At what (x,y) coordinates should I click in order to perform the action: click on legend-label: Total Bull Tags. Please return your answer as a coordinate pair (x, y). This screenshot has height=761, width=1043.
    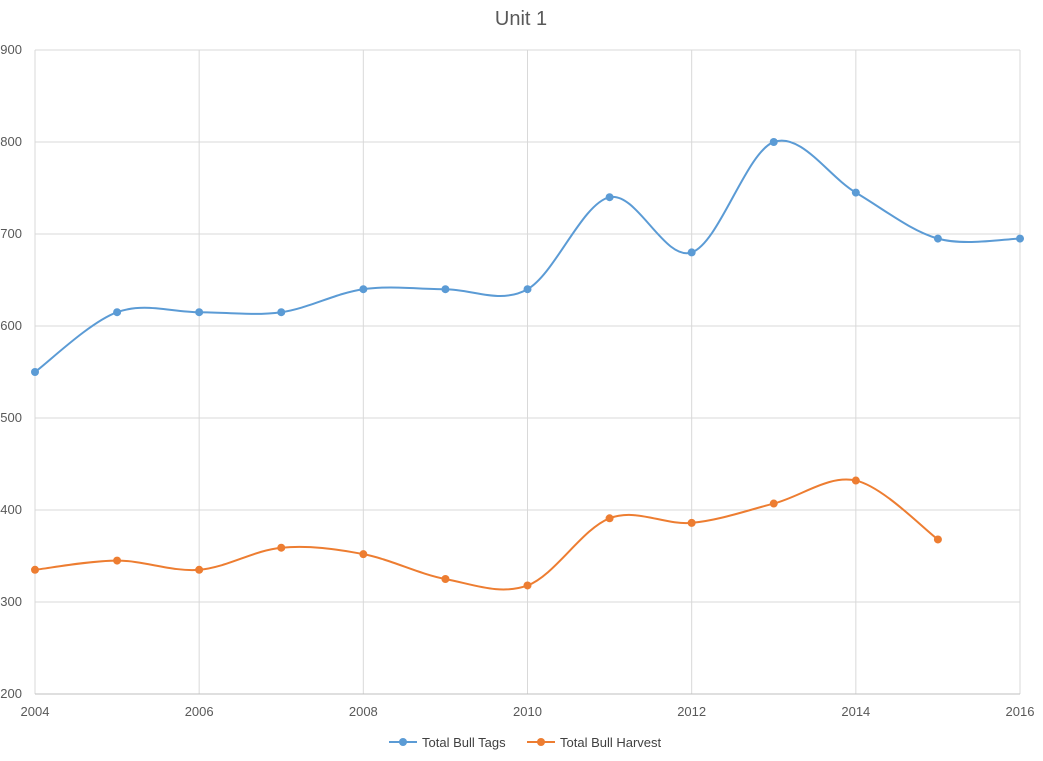
    Looking at the image, I should click on (464, 742).